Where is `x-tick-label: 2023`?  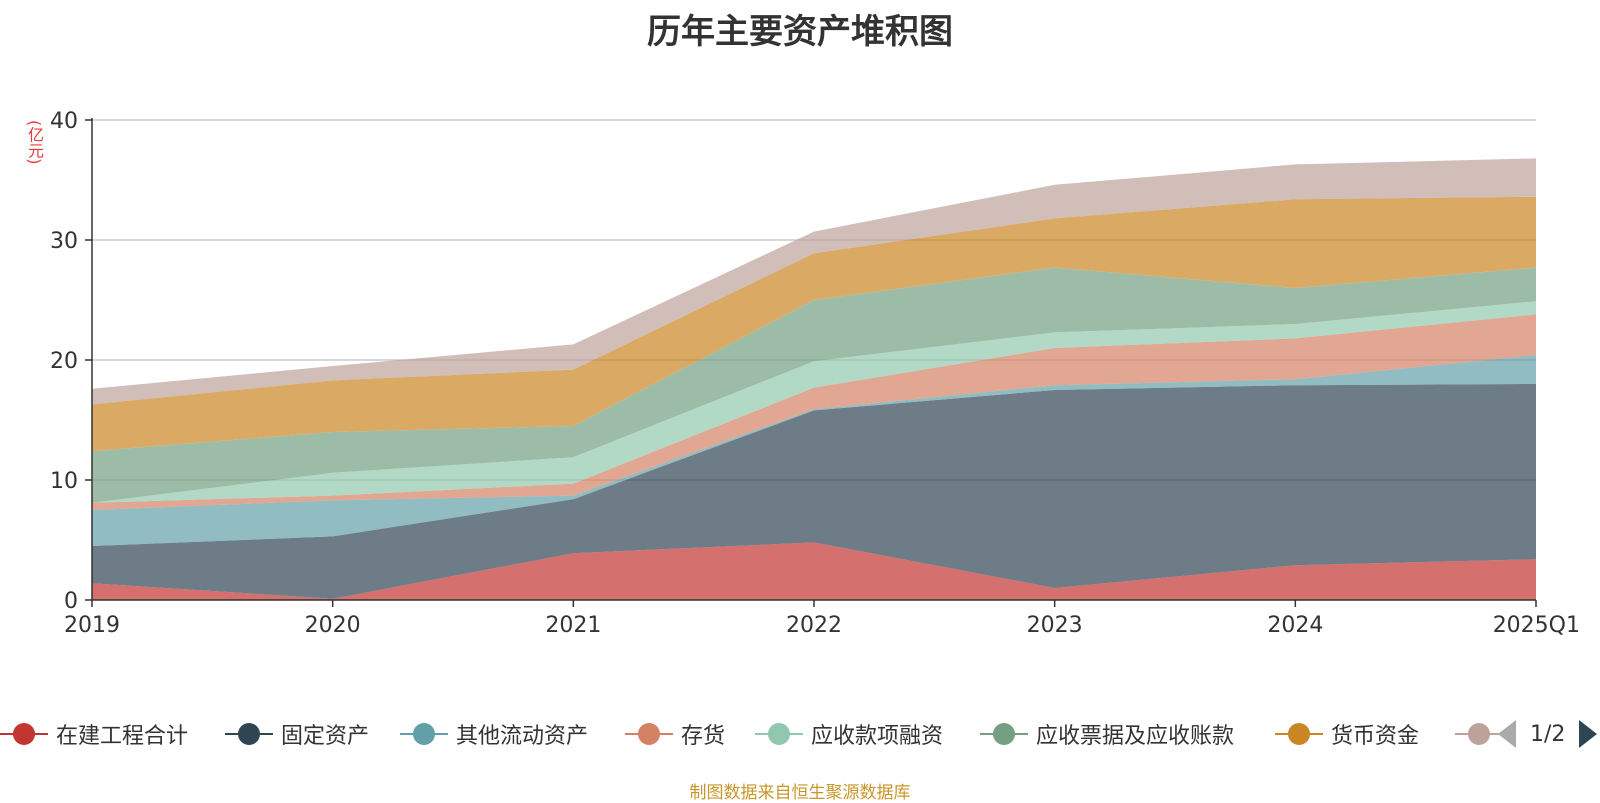 x-tick-label: 2023 is located at coordinates (1055, 625).